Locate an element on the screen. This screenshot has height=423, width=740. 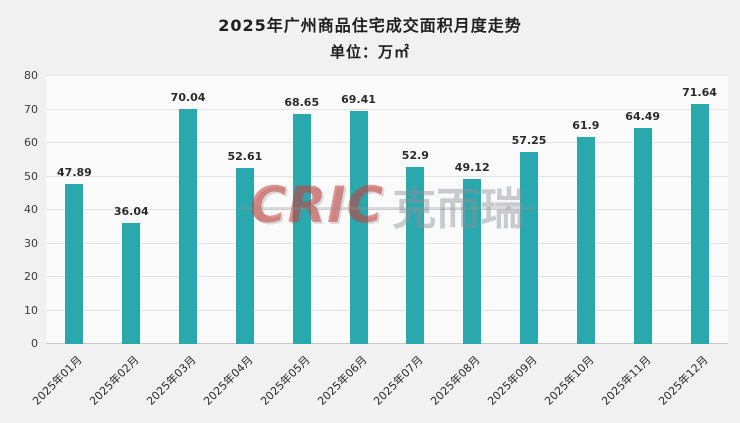
y-tick-label-40: 40 is located at coordinates (31, 209).